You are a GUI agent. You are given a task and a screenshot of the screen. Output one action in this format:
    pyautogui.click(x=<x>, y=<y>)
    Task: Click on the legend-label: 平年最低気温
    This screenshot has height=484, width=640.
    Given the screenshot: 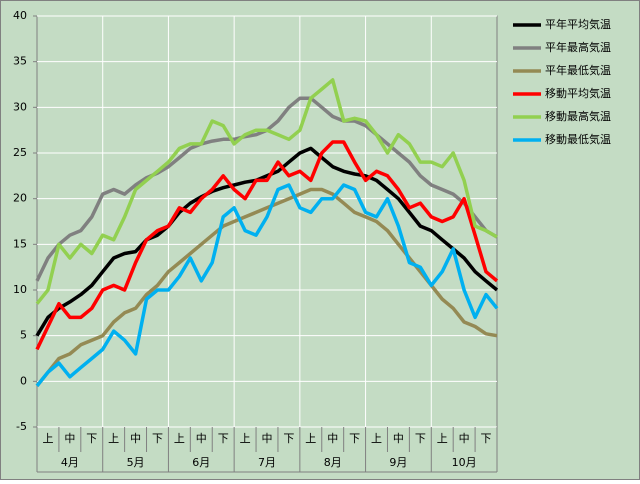 What is the action you would take?
    pyautogui.click(x=578, y=70)
    